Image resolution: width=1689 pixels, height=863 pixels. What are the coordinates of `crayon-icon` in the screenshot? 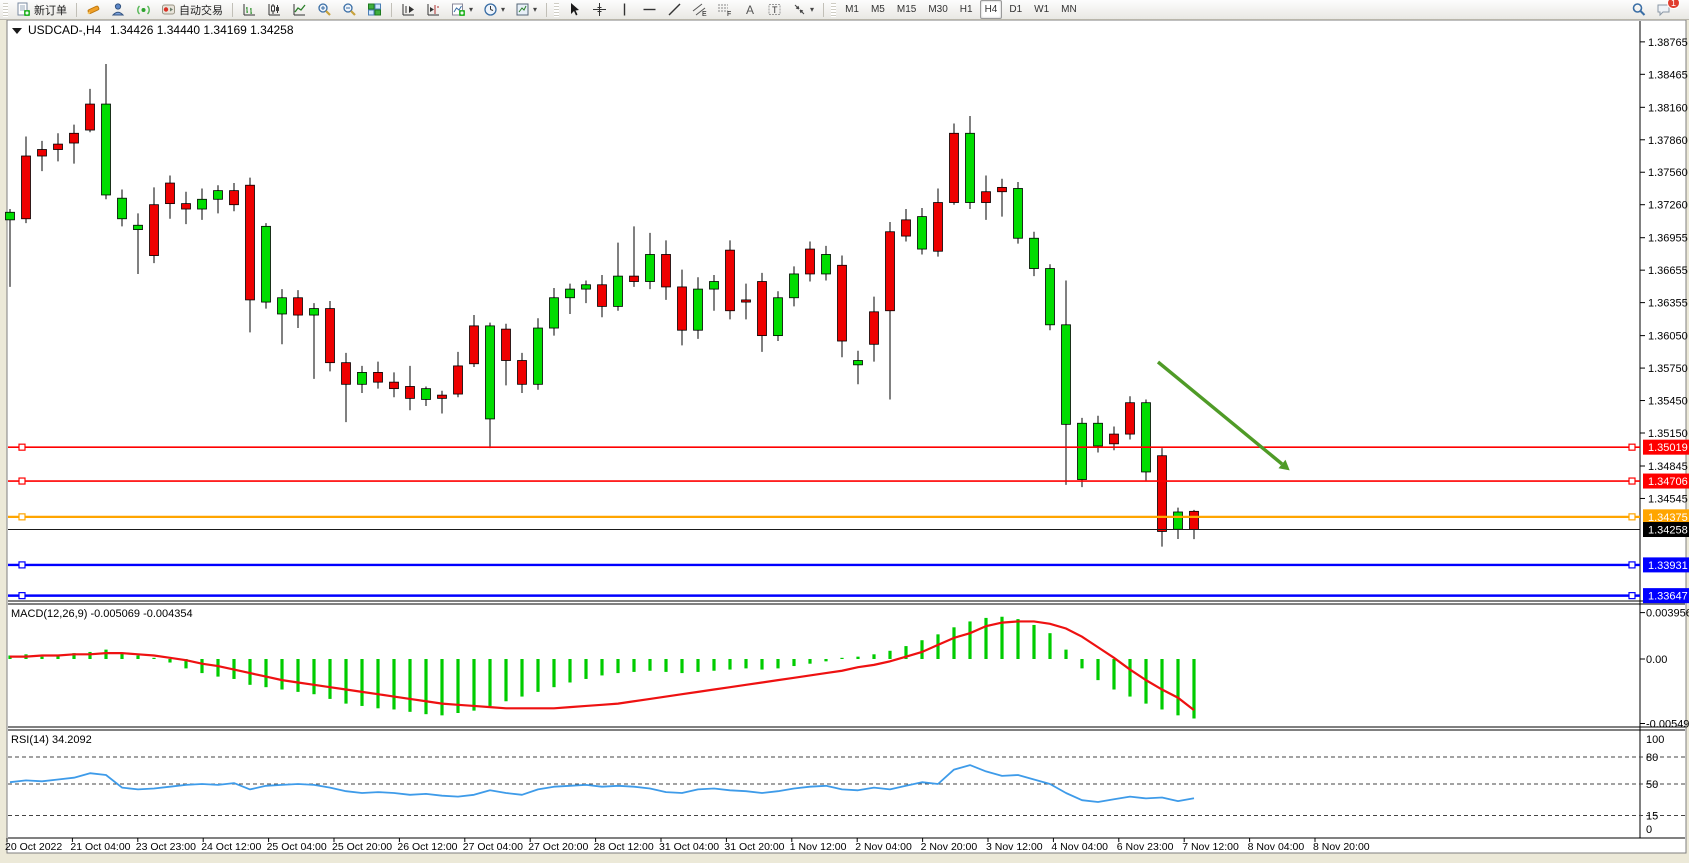 It's located at (93, 9).